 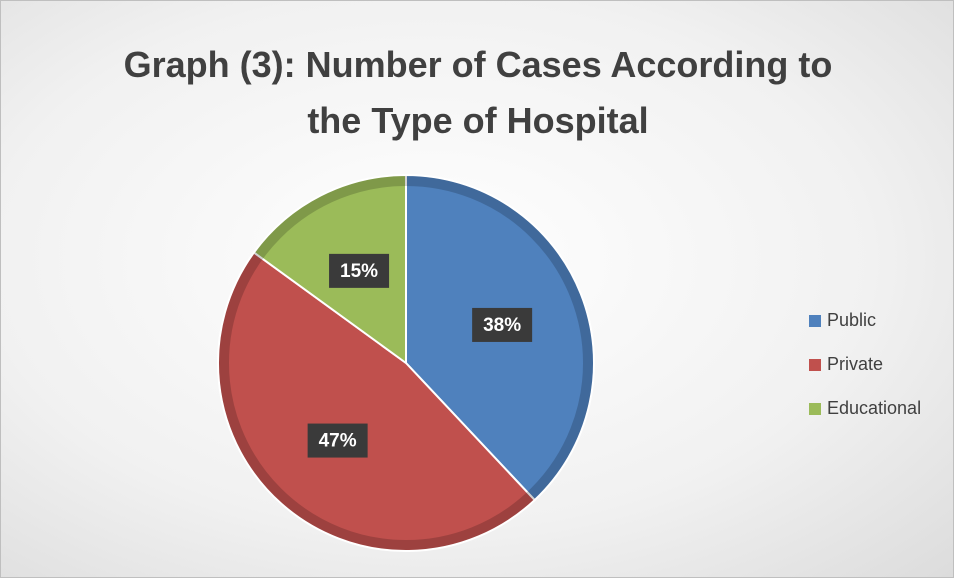 I want to click on value-label: 38%, so click(x=502, y=325).